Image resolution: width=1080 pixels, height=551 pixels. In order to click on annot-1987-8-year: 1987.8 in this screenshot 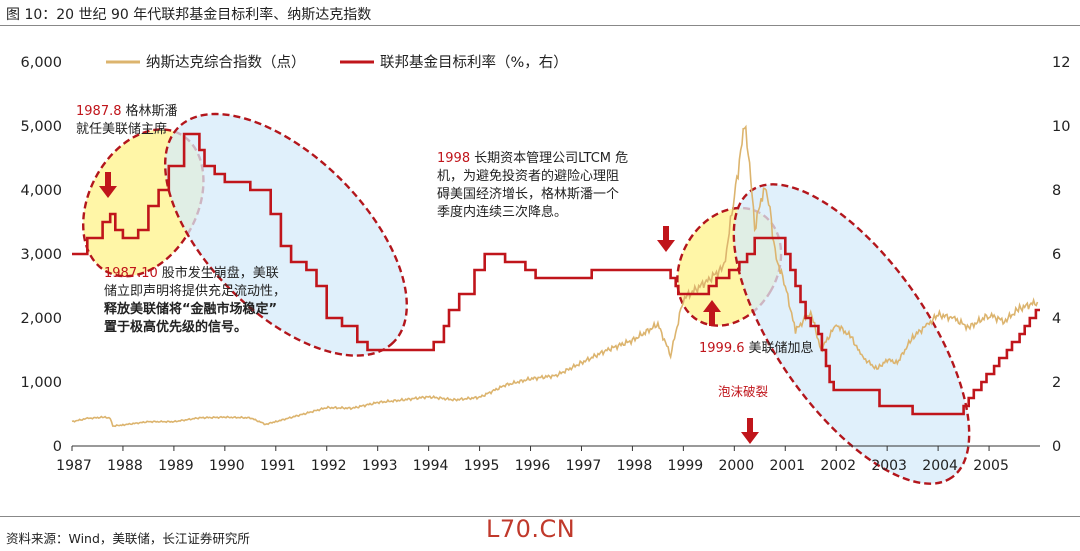, I will do `click(99, 111)`.